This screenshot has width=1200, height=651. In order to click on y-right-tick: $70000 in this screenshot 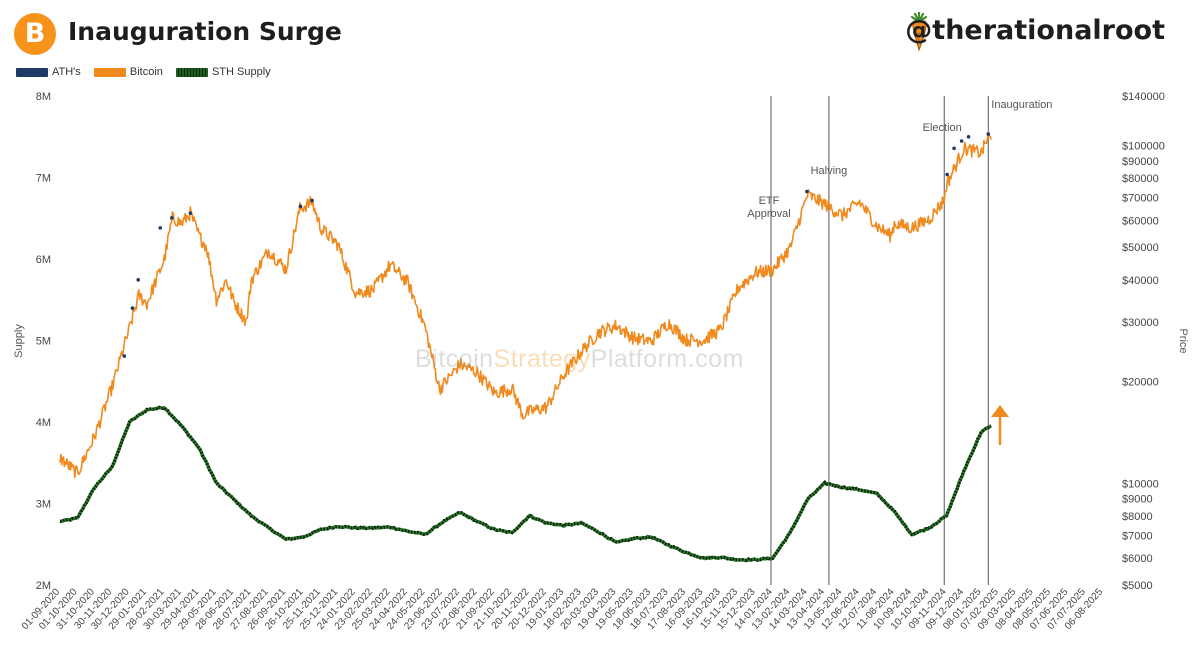, I will do `click(1140, 199)`.